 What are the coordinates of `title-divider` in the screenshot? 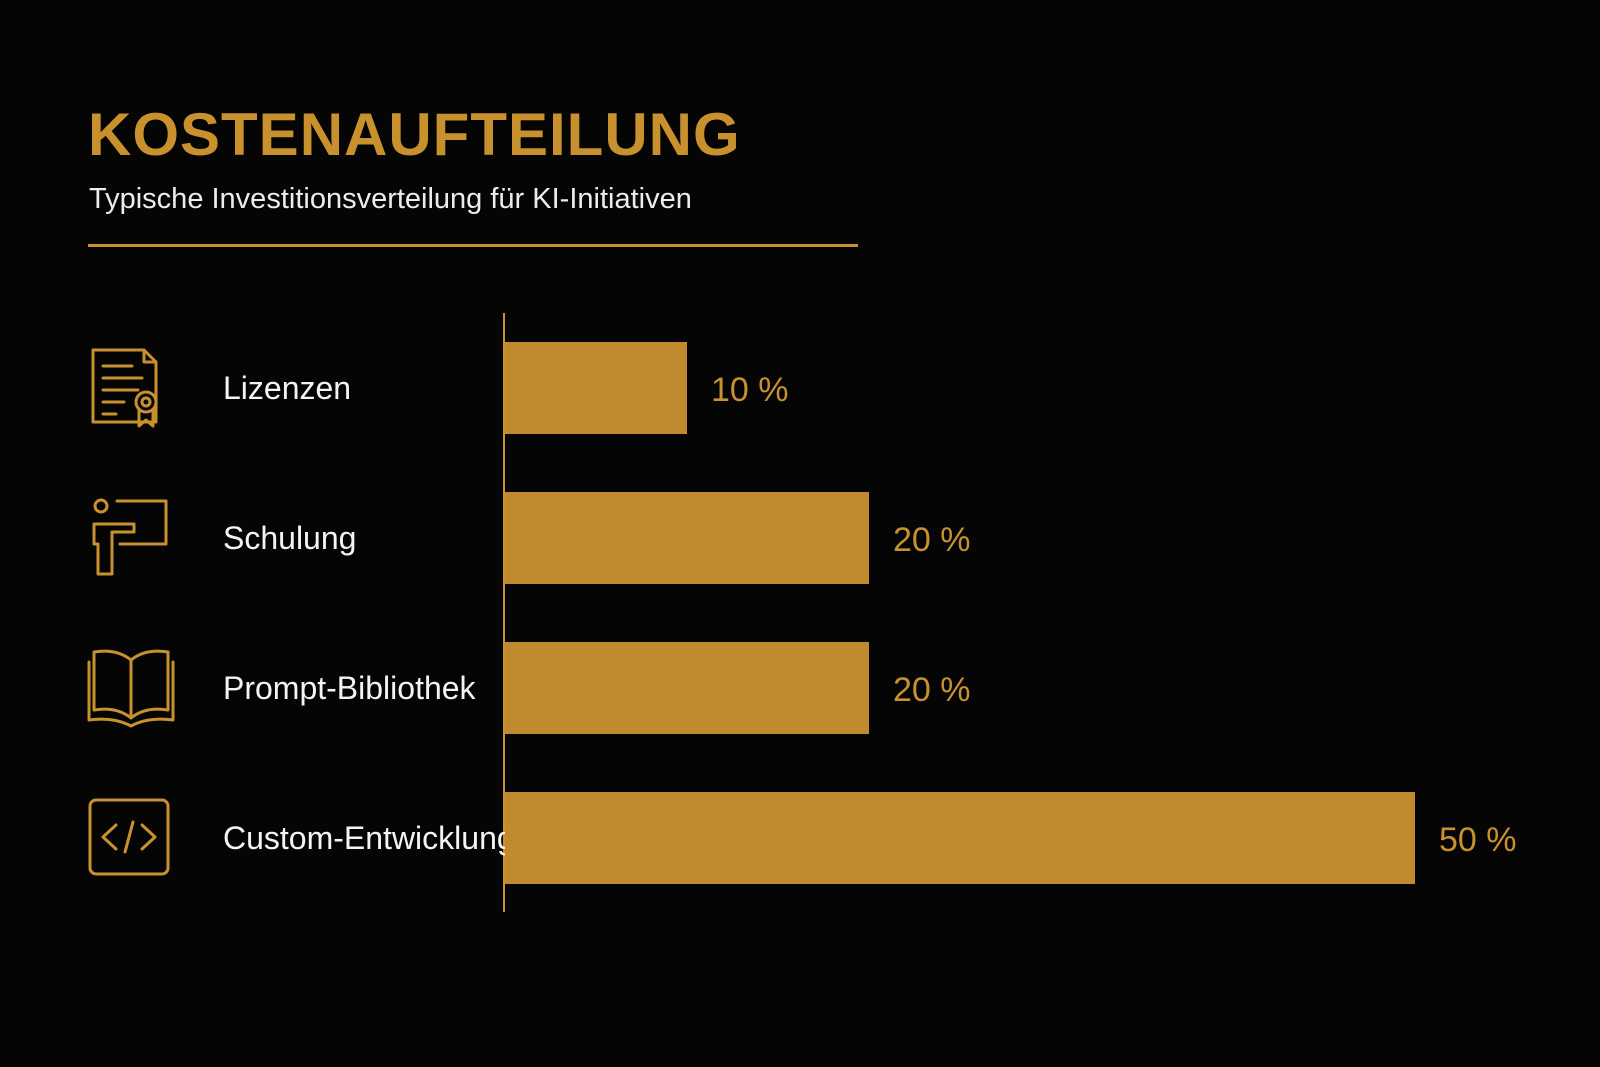 It's located at (473, 245).